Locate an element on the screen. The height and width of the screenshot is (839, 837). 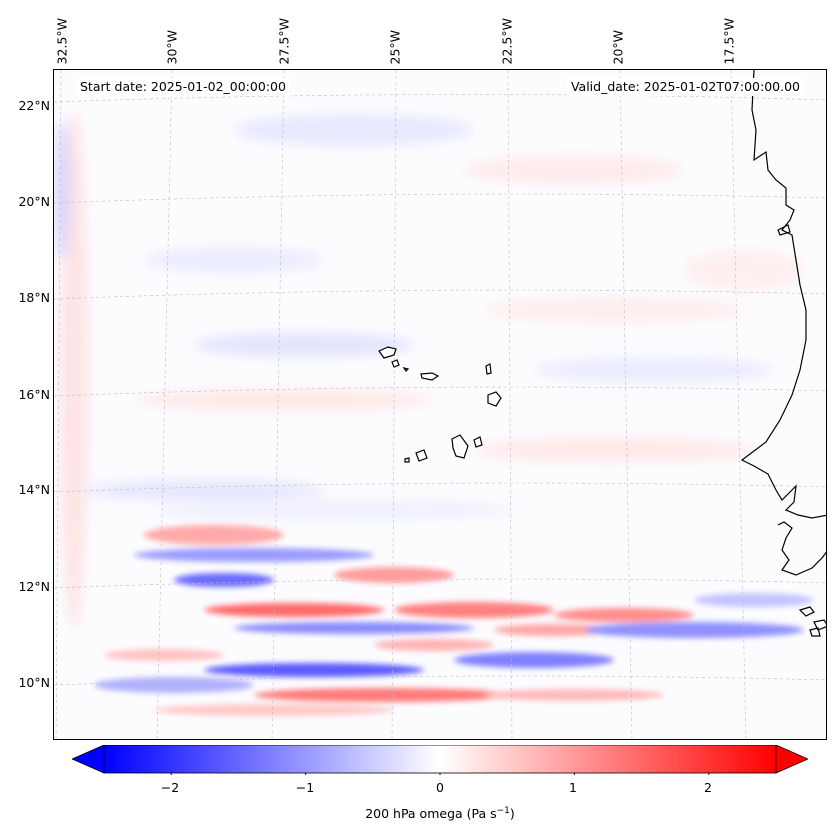
colorbar-tick-2: 2 is located at coordinates (708, 787).